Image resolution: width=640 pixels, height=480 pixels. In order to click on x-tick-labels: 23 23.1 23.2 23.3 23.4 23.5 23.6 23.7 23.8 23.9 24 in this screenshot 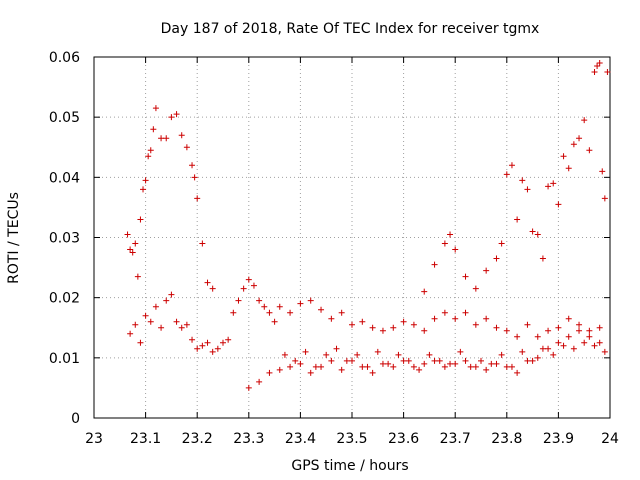, I will do `click(352, 439)`.